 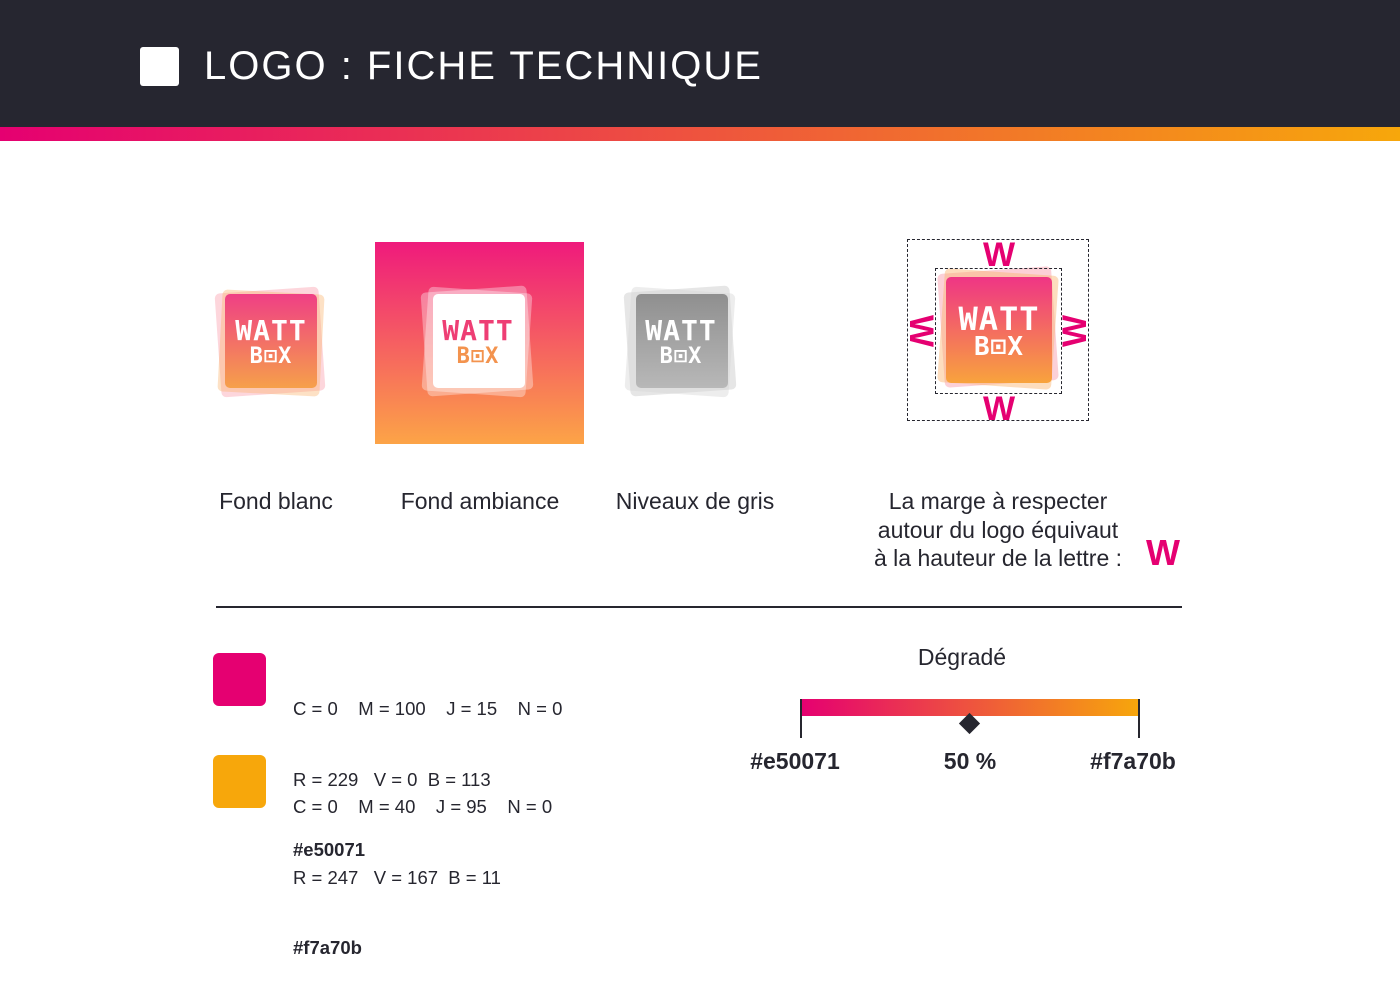 I want to click on header-banner: LOGO : FICHE TECHNIQUE, so click(x=700, y=63).